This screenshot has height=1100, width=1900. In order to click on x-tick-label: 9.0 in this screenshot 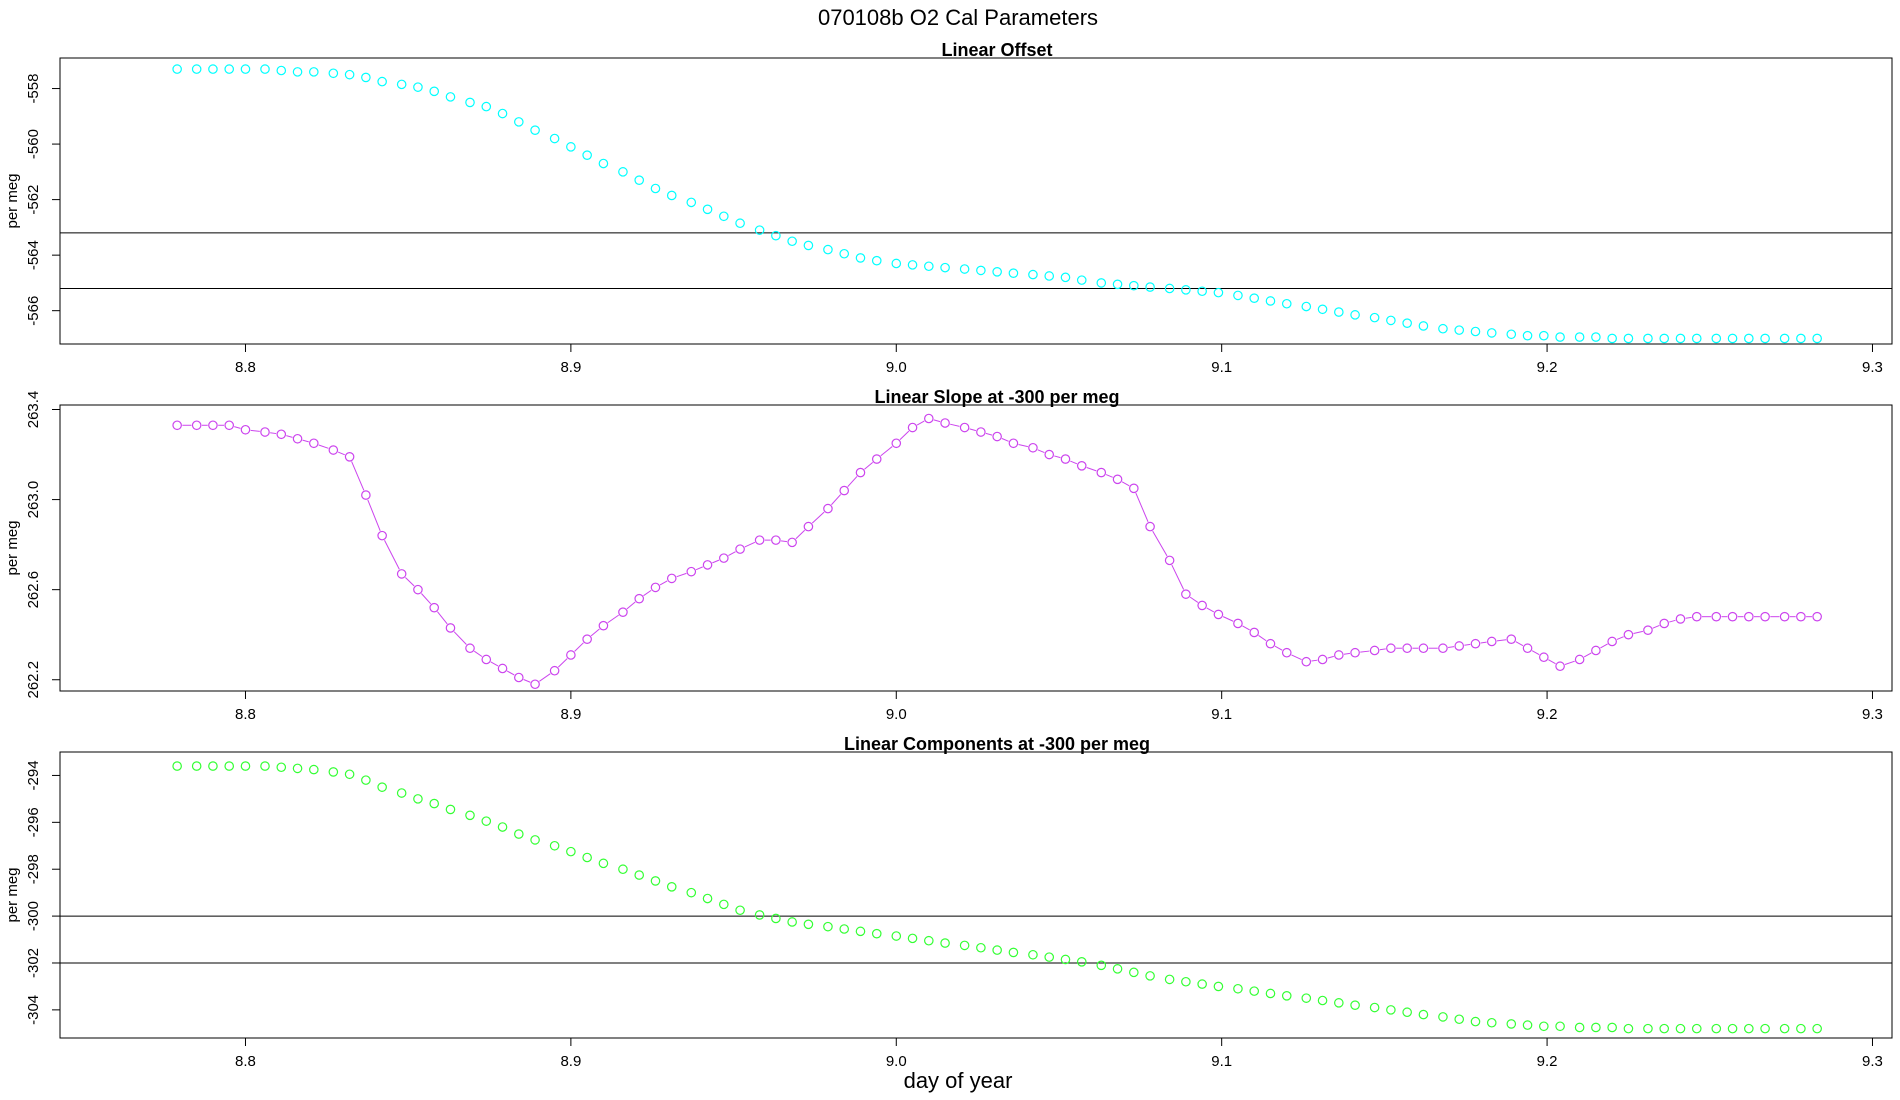, I will do `click(896, 714)`.